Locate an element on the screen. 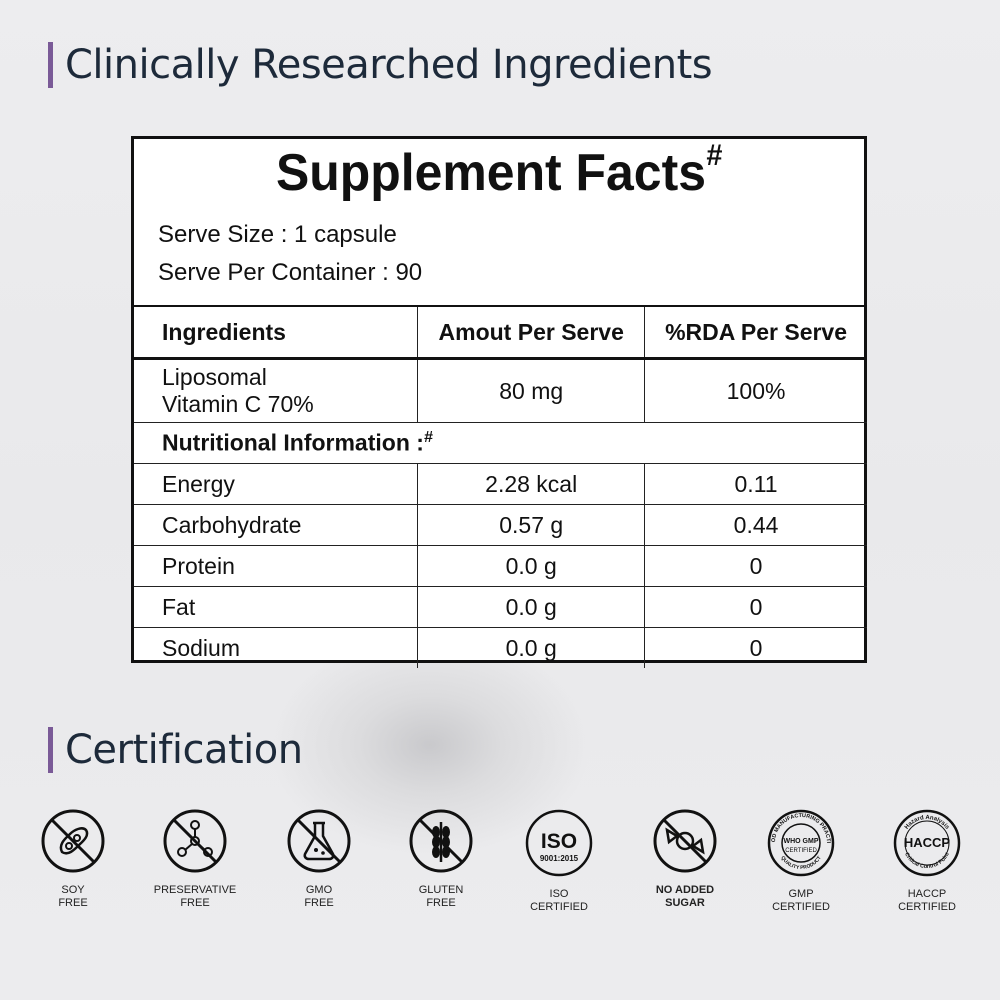  ingredients-heading-text: Clinically Researched Ingredients is located at coordinates (389, 65).